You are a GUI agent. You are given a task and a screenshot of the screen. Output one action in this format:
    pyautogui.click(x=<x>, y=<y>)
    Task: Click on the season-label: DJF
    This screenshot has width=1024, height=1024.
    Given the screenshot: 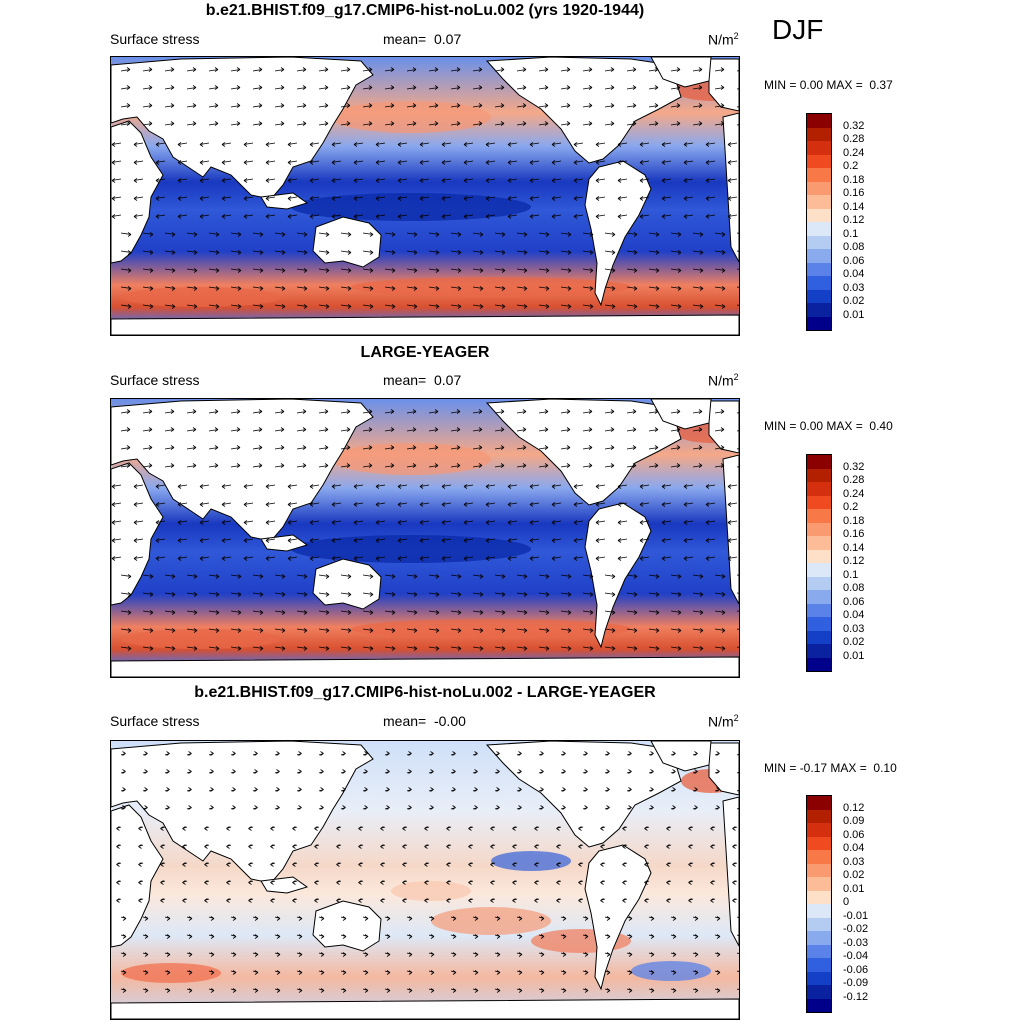 What is the action you would take?
    pyautogui.click(x=798, y=29)
    